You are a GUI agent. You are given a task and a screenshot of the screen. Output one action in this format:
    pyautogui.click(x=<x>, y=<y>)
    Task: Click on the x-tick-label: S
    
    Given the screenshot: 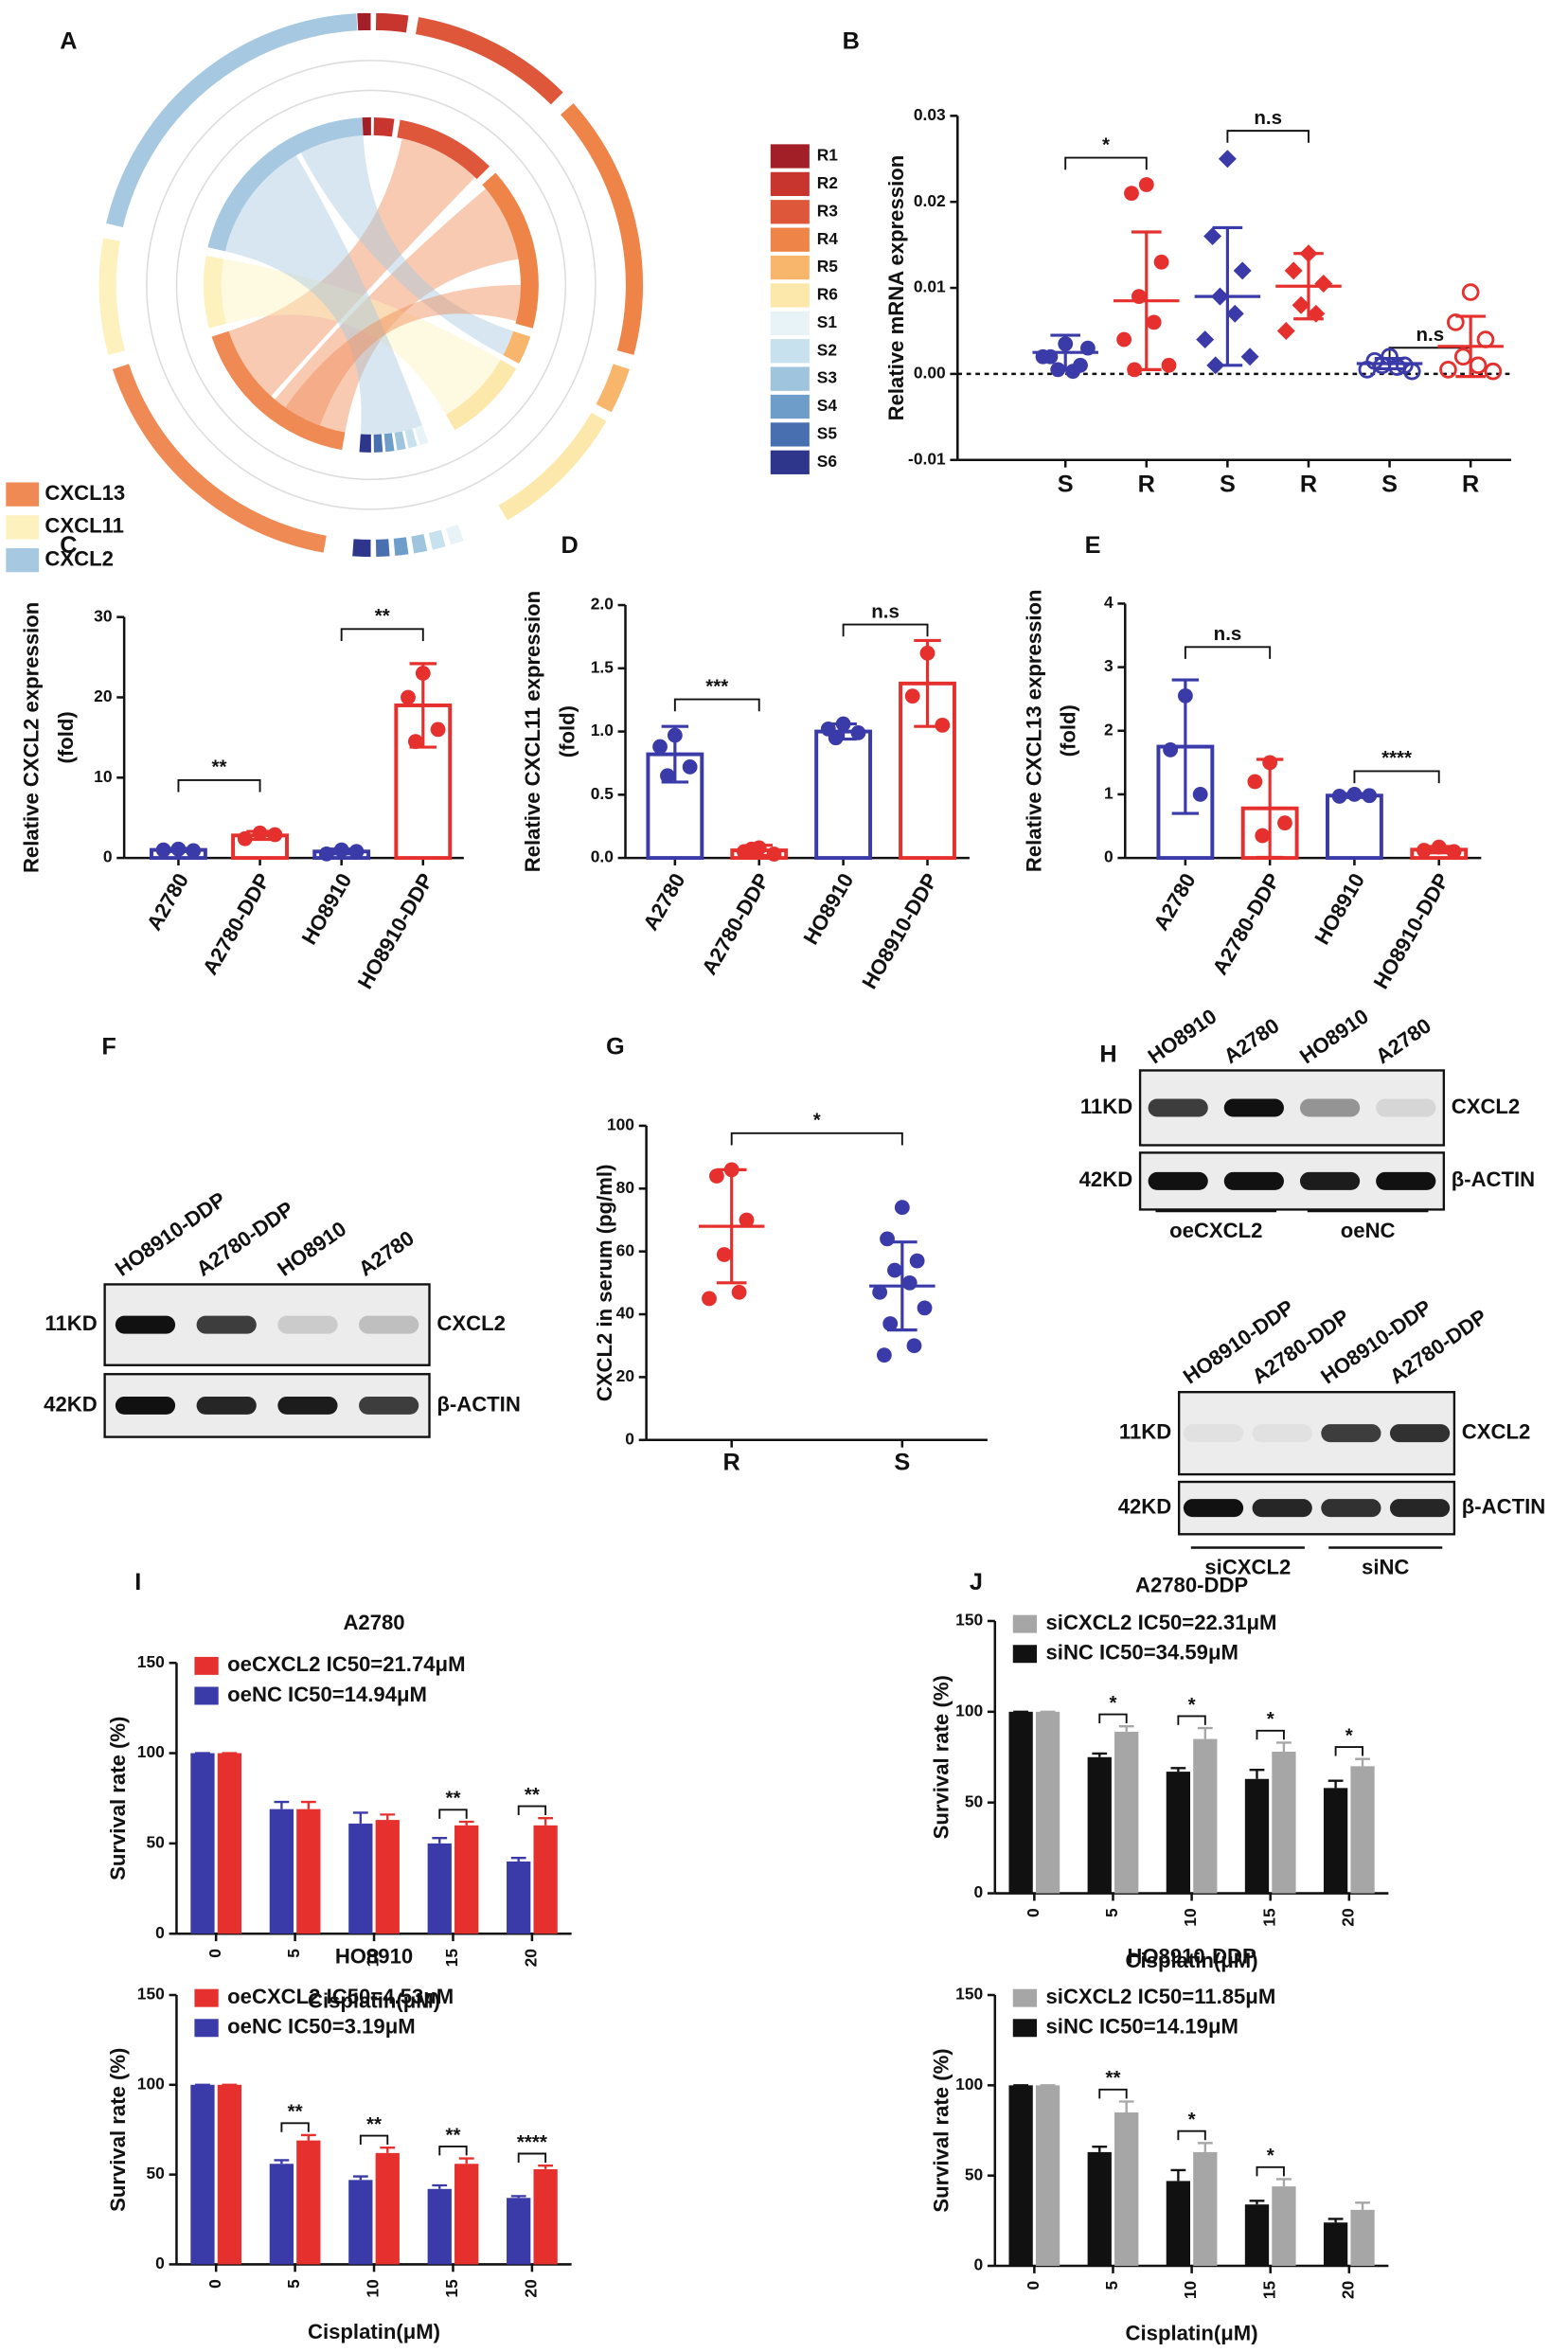 What is the action you would take?
    pyautogui.click(x=1228, y=484)
    